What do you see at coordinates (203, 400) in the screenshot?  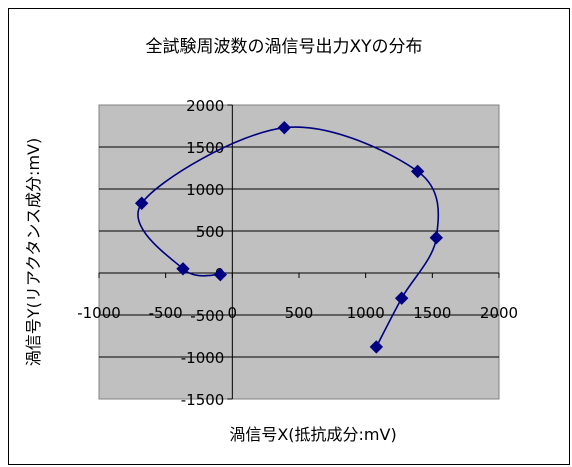 I see `y-tick-label: -1500` at bounding box center [203, 400].